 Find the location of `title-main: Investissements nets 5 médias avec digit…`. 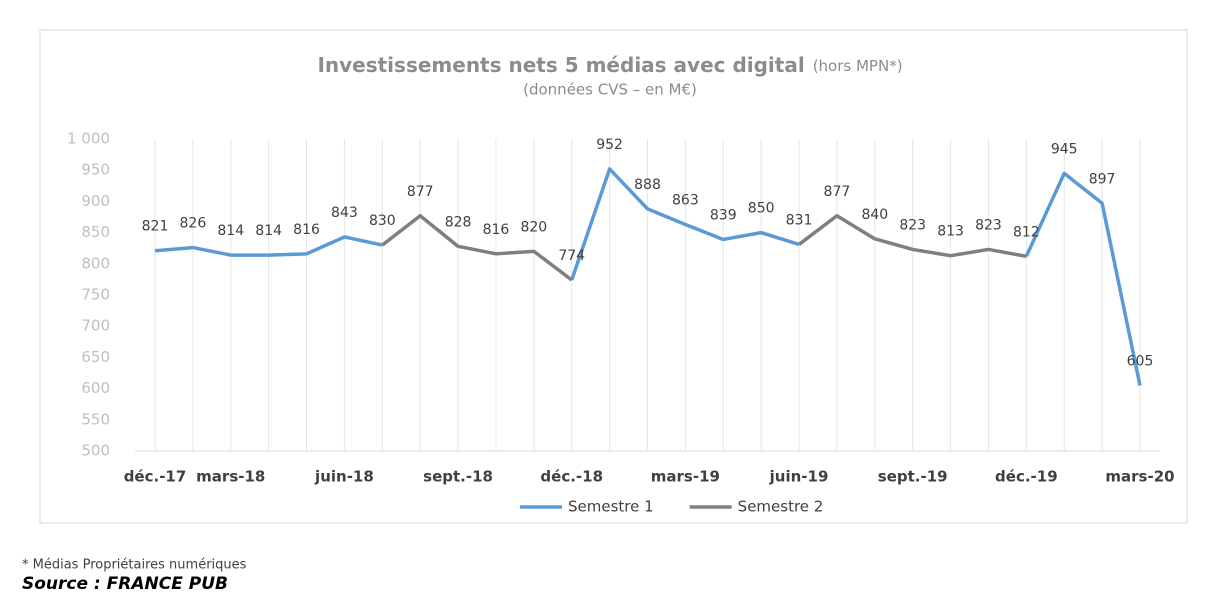

title-main: Investissements nets 5 médias avec digit… is located at coordinates (560, 65).